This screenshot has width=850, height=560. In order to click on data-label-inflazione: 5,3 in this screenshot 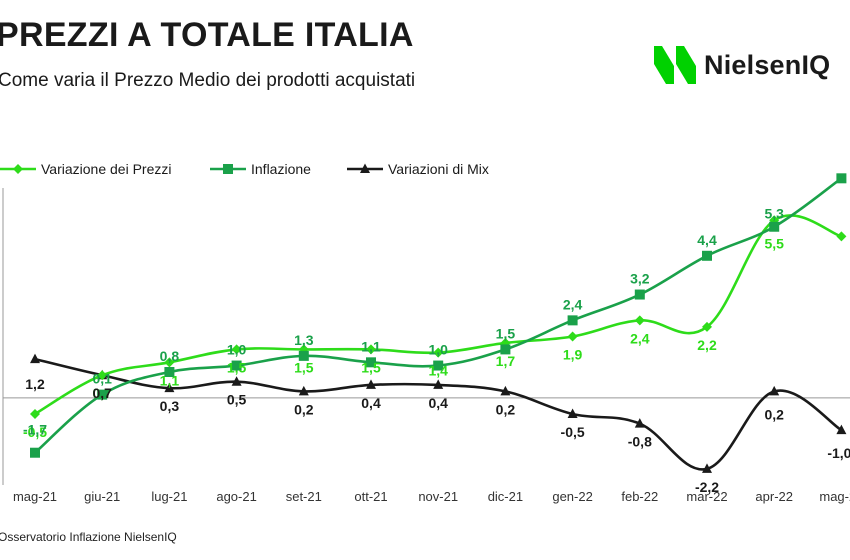, I will do `click(774, 214)`.